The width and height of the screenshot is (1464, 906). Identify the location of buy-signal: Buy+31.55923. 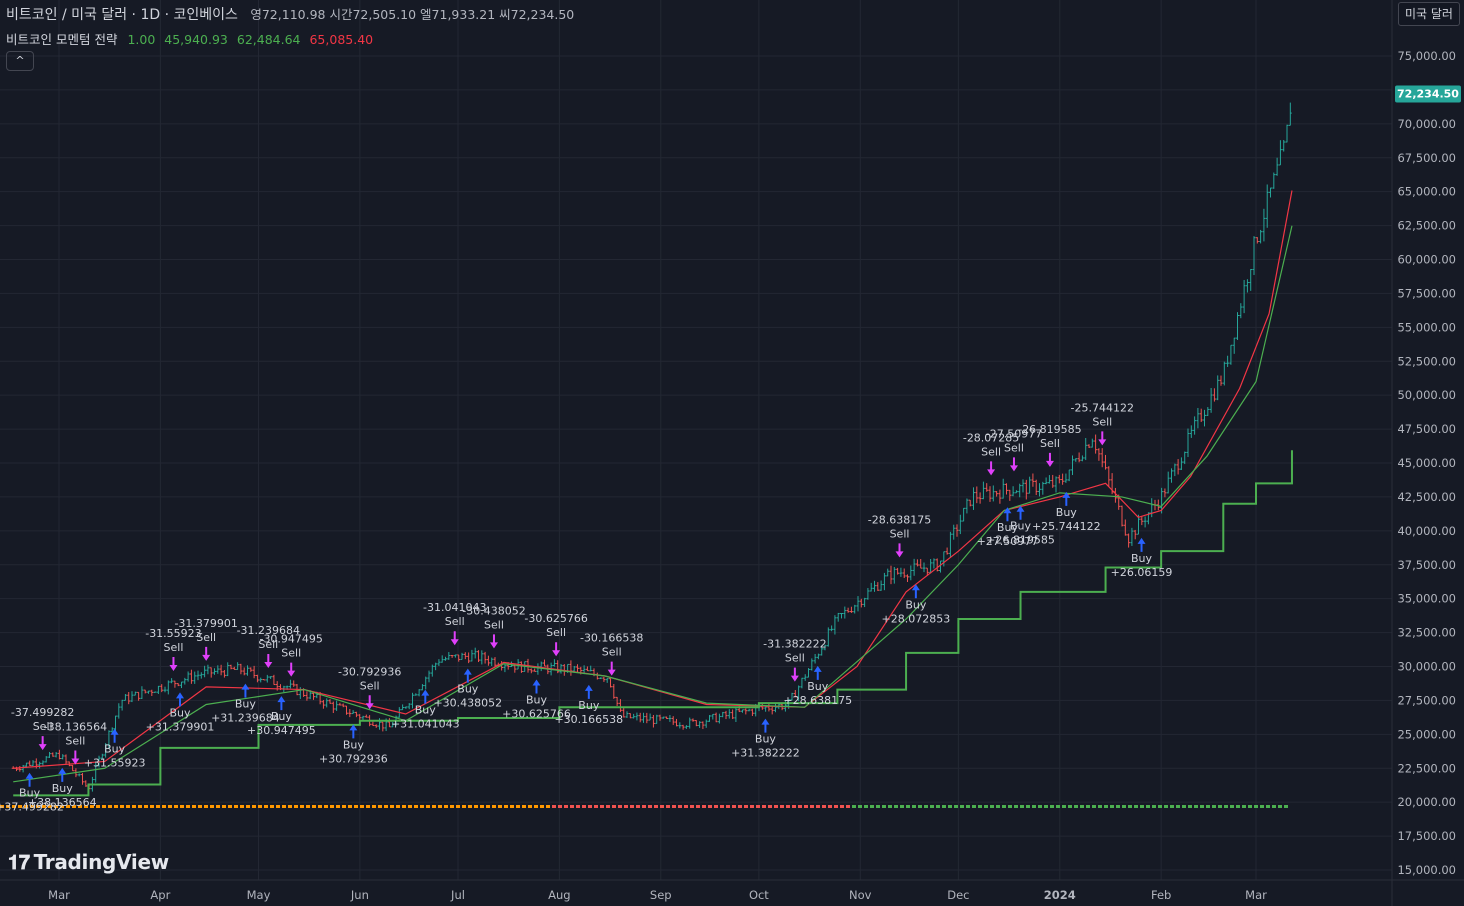
(115, 749).